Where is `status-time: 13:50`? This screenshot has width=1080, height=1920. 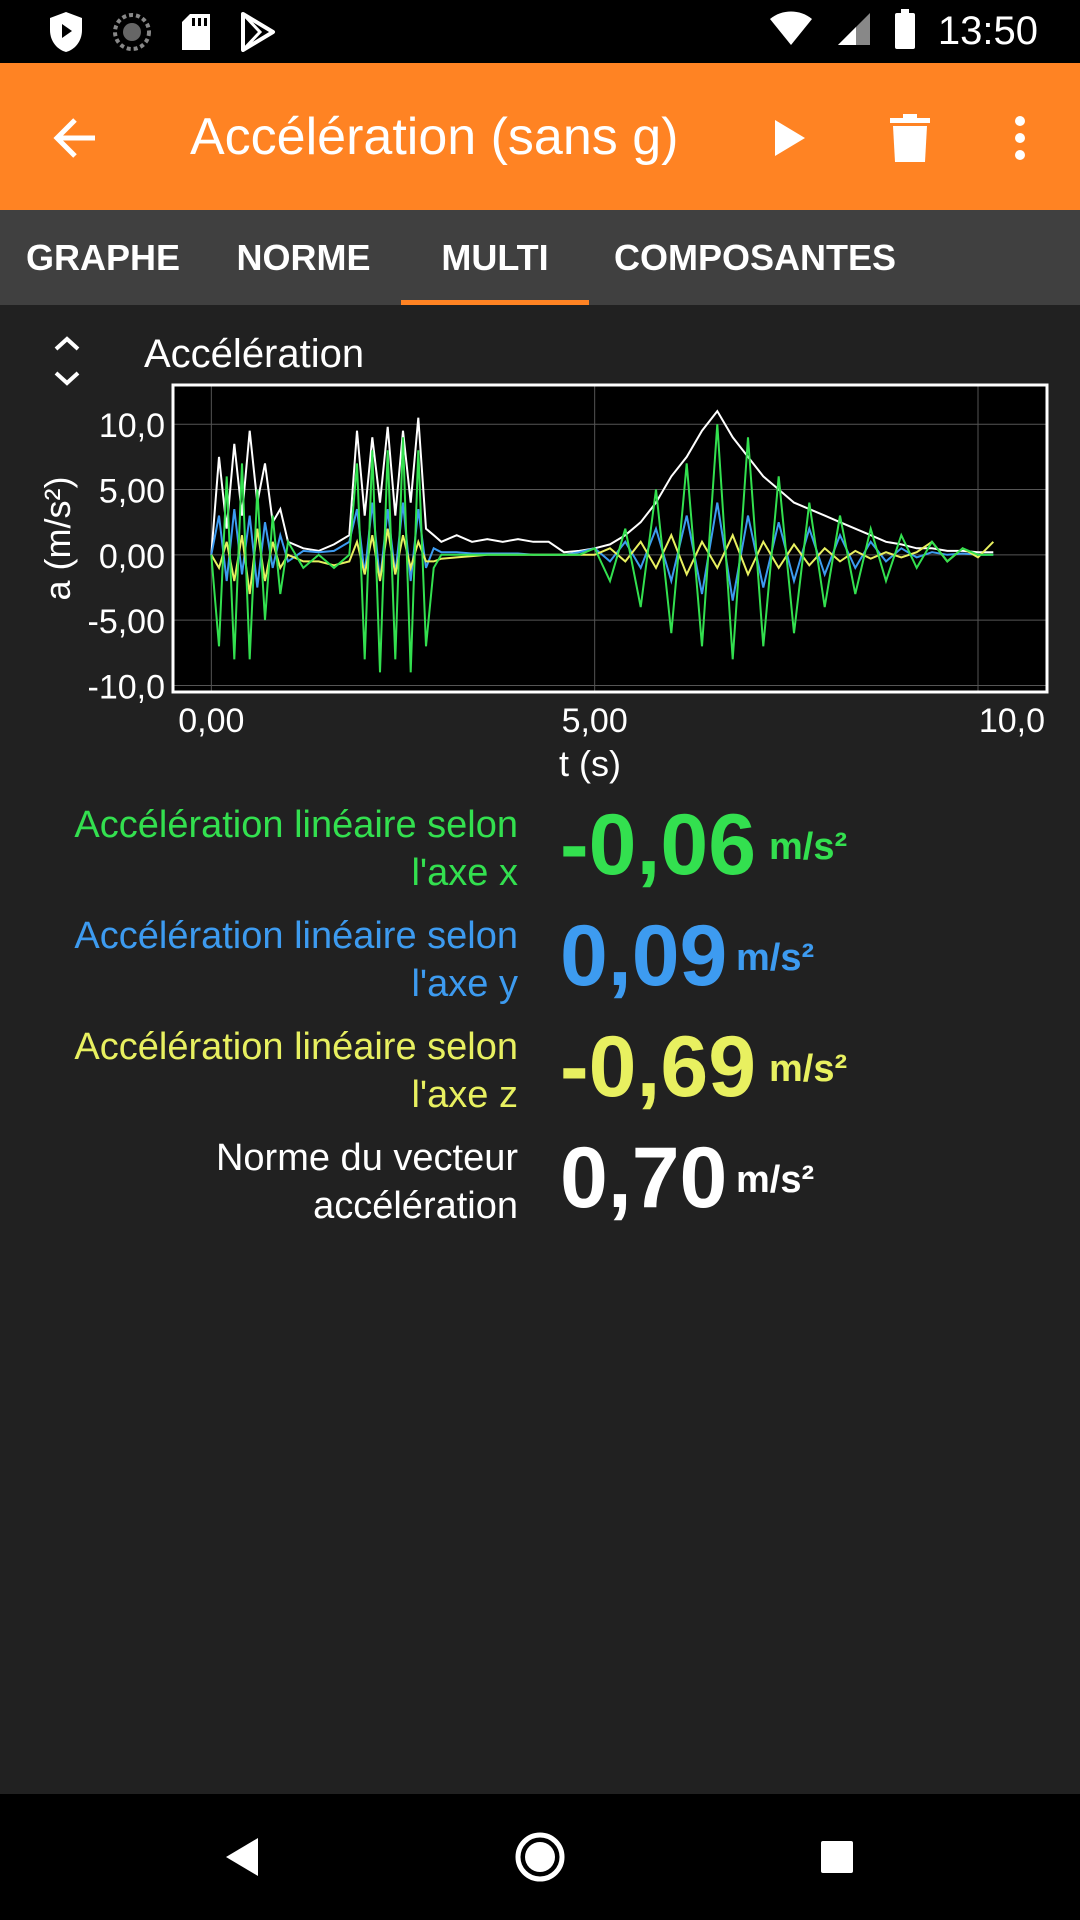 status-time: 13:50 is located at coordinates (987, 31).